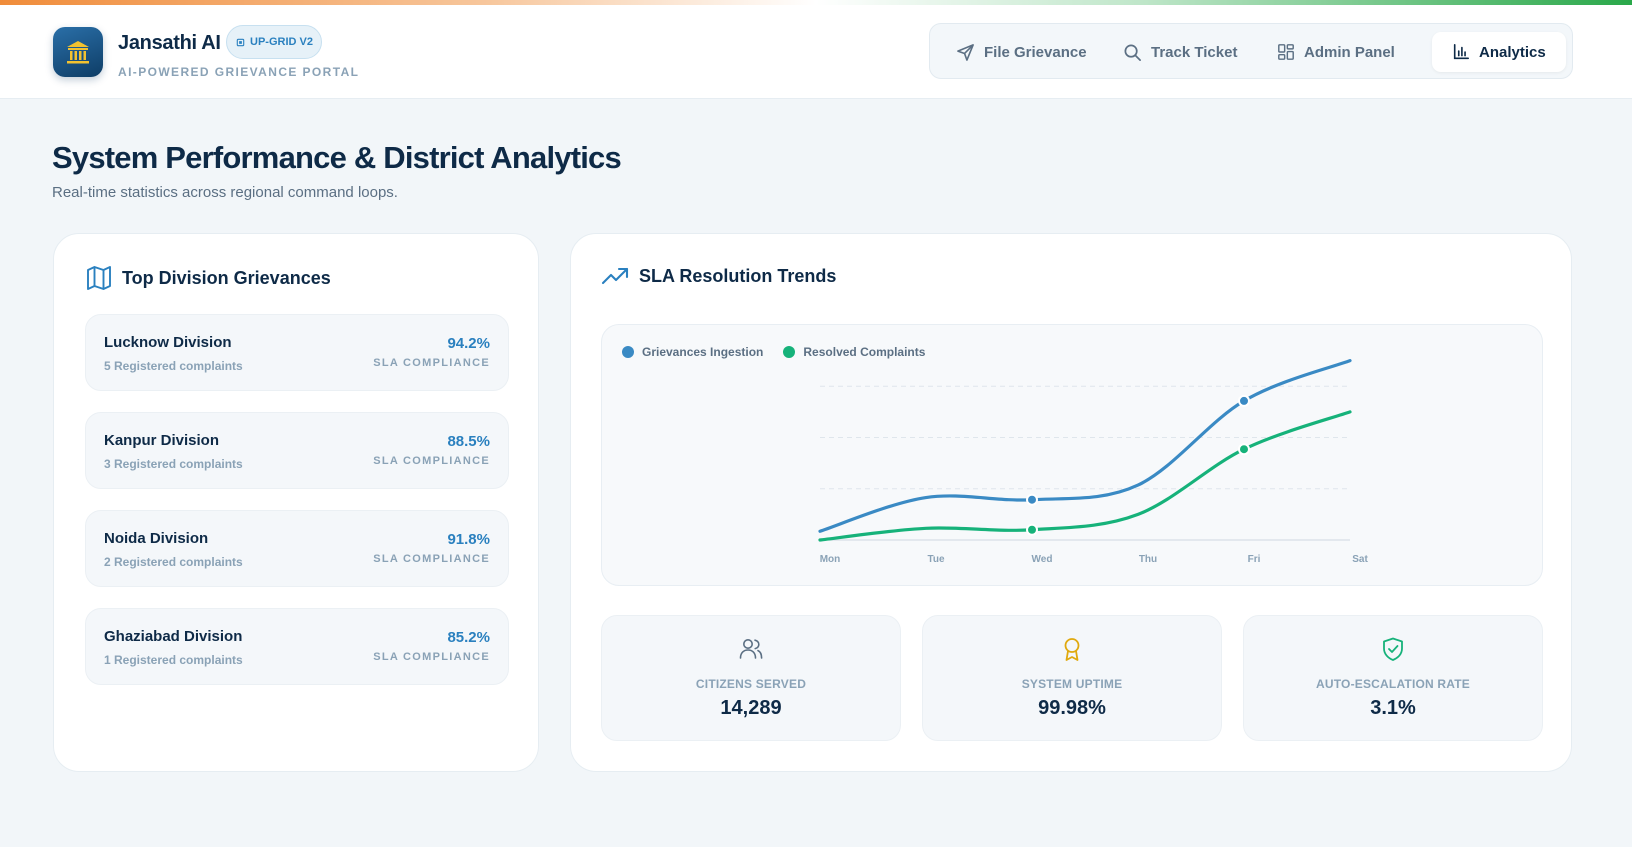 This screenshot has width=1632, height=847. I want to click on legend-swatch-resolved, so click(789, 352).